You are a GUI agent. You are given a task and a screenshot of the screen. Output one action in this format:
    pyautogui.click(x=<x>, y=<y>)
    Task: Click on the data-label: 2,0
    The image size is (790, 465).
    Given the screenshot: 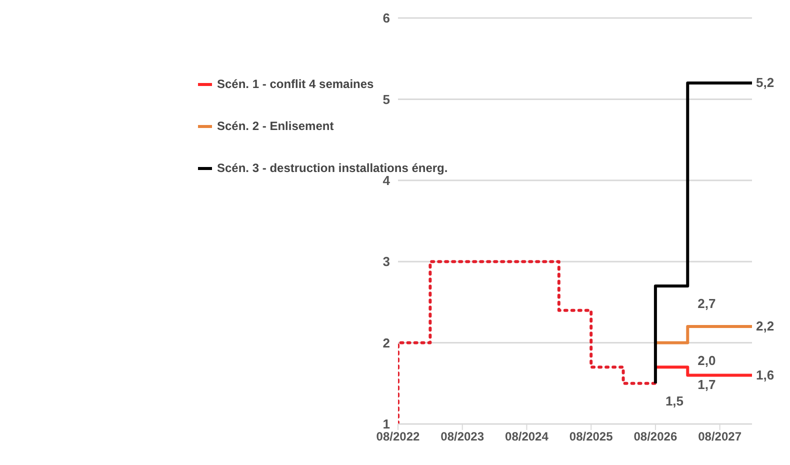 What is the action you would take?
    pyautogui.click(x=707, y=360)
    